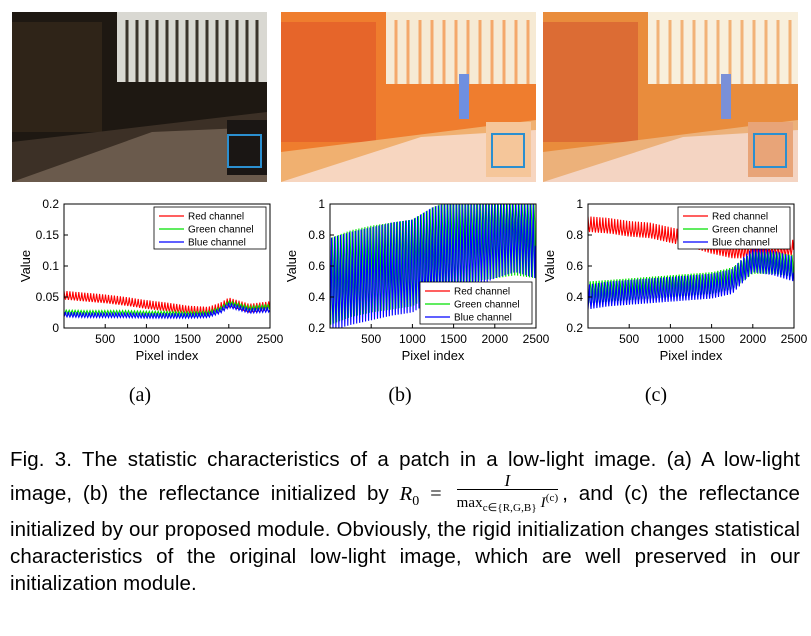 This screenshot has width=811, height=636. I want to click on caption-fraction: I maxc∈{R,G,B} I(c), so click(507, 492).